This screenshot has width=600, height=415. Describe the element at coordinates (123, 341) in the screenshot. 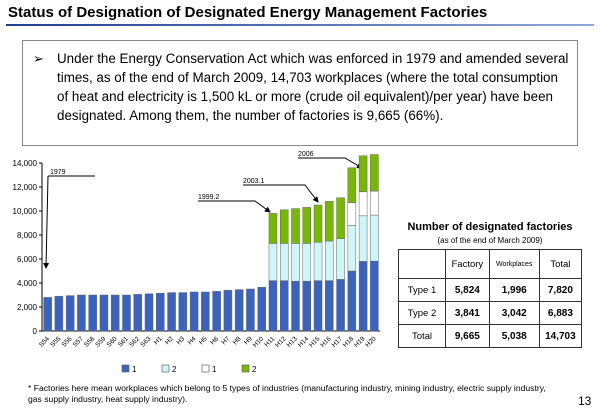

I see `x-tick-label: S61` at that location.